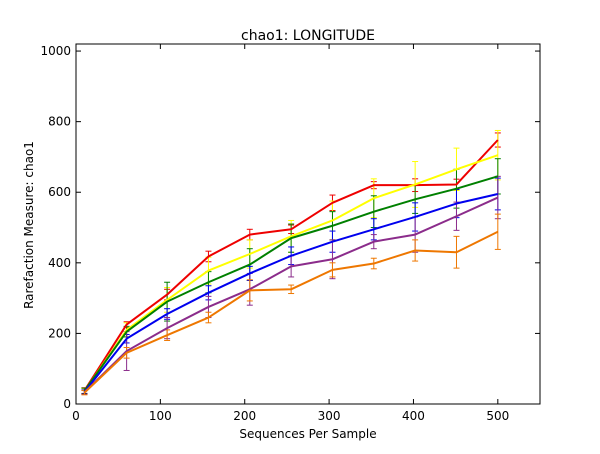  Describe the element at coordinates (497, 416) in the screenshot. I see `x-tick-label: 500` at that location.